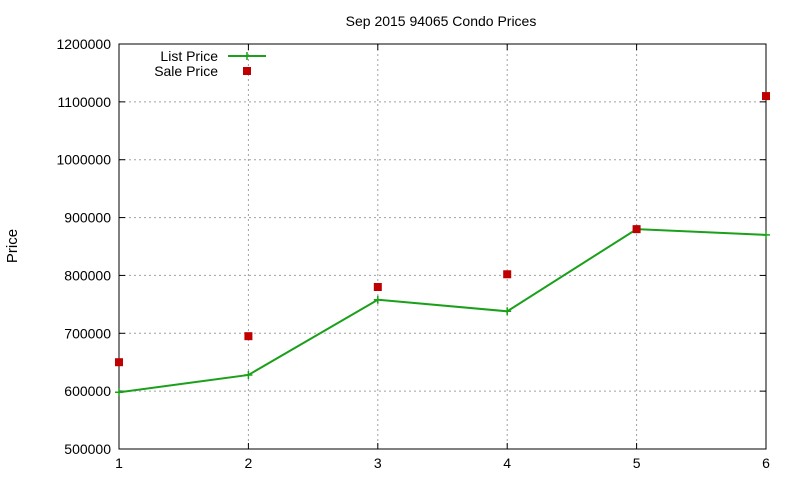 The height and width of the screenshot is (480, 800). Describe the element at coordinates (85, 102) in the screenshot. I see `y-tick-label: 1100000` at that location.